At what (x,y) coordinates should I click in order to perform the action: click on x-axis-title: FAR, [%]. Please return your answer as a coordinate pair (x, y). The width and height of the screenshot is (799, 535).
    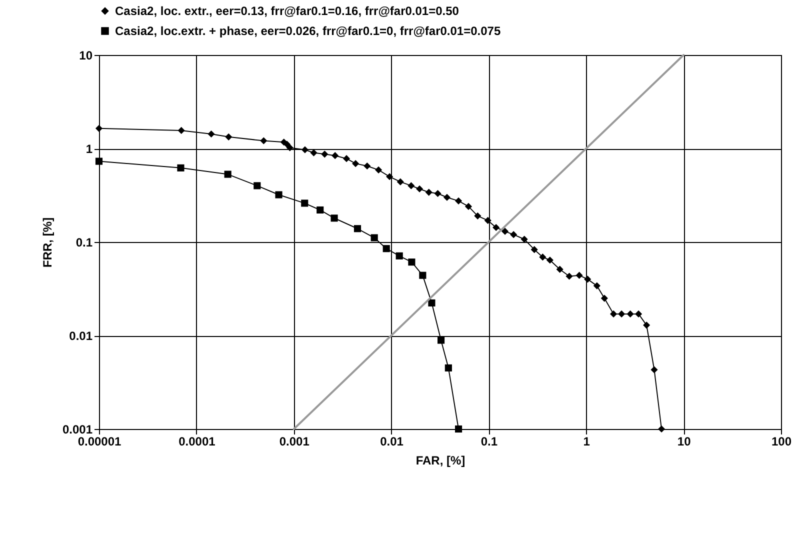
    Looking at the image, I should click on (441, 461).